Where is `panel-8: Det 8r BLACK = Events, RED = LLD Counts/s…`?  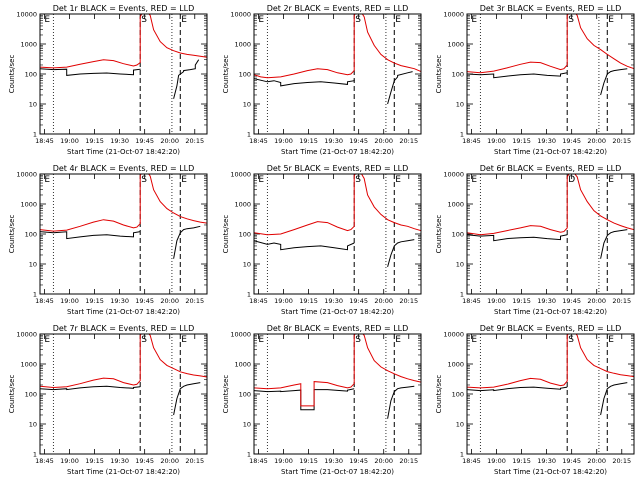
panel-8: Det 8r BLACK = Events, RED = LLD Counts/s… is located at coordinates (322, 400).